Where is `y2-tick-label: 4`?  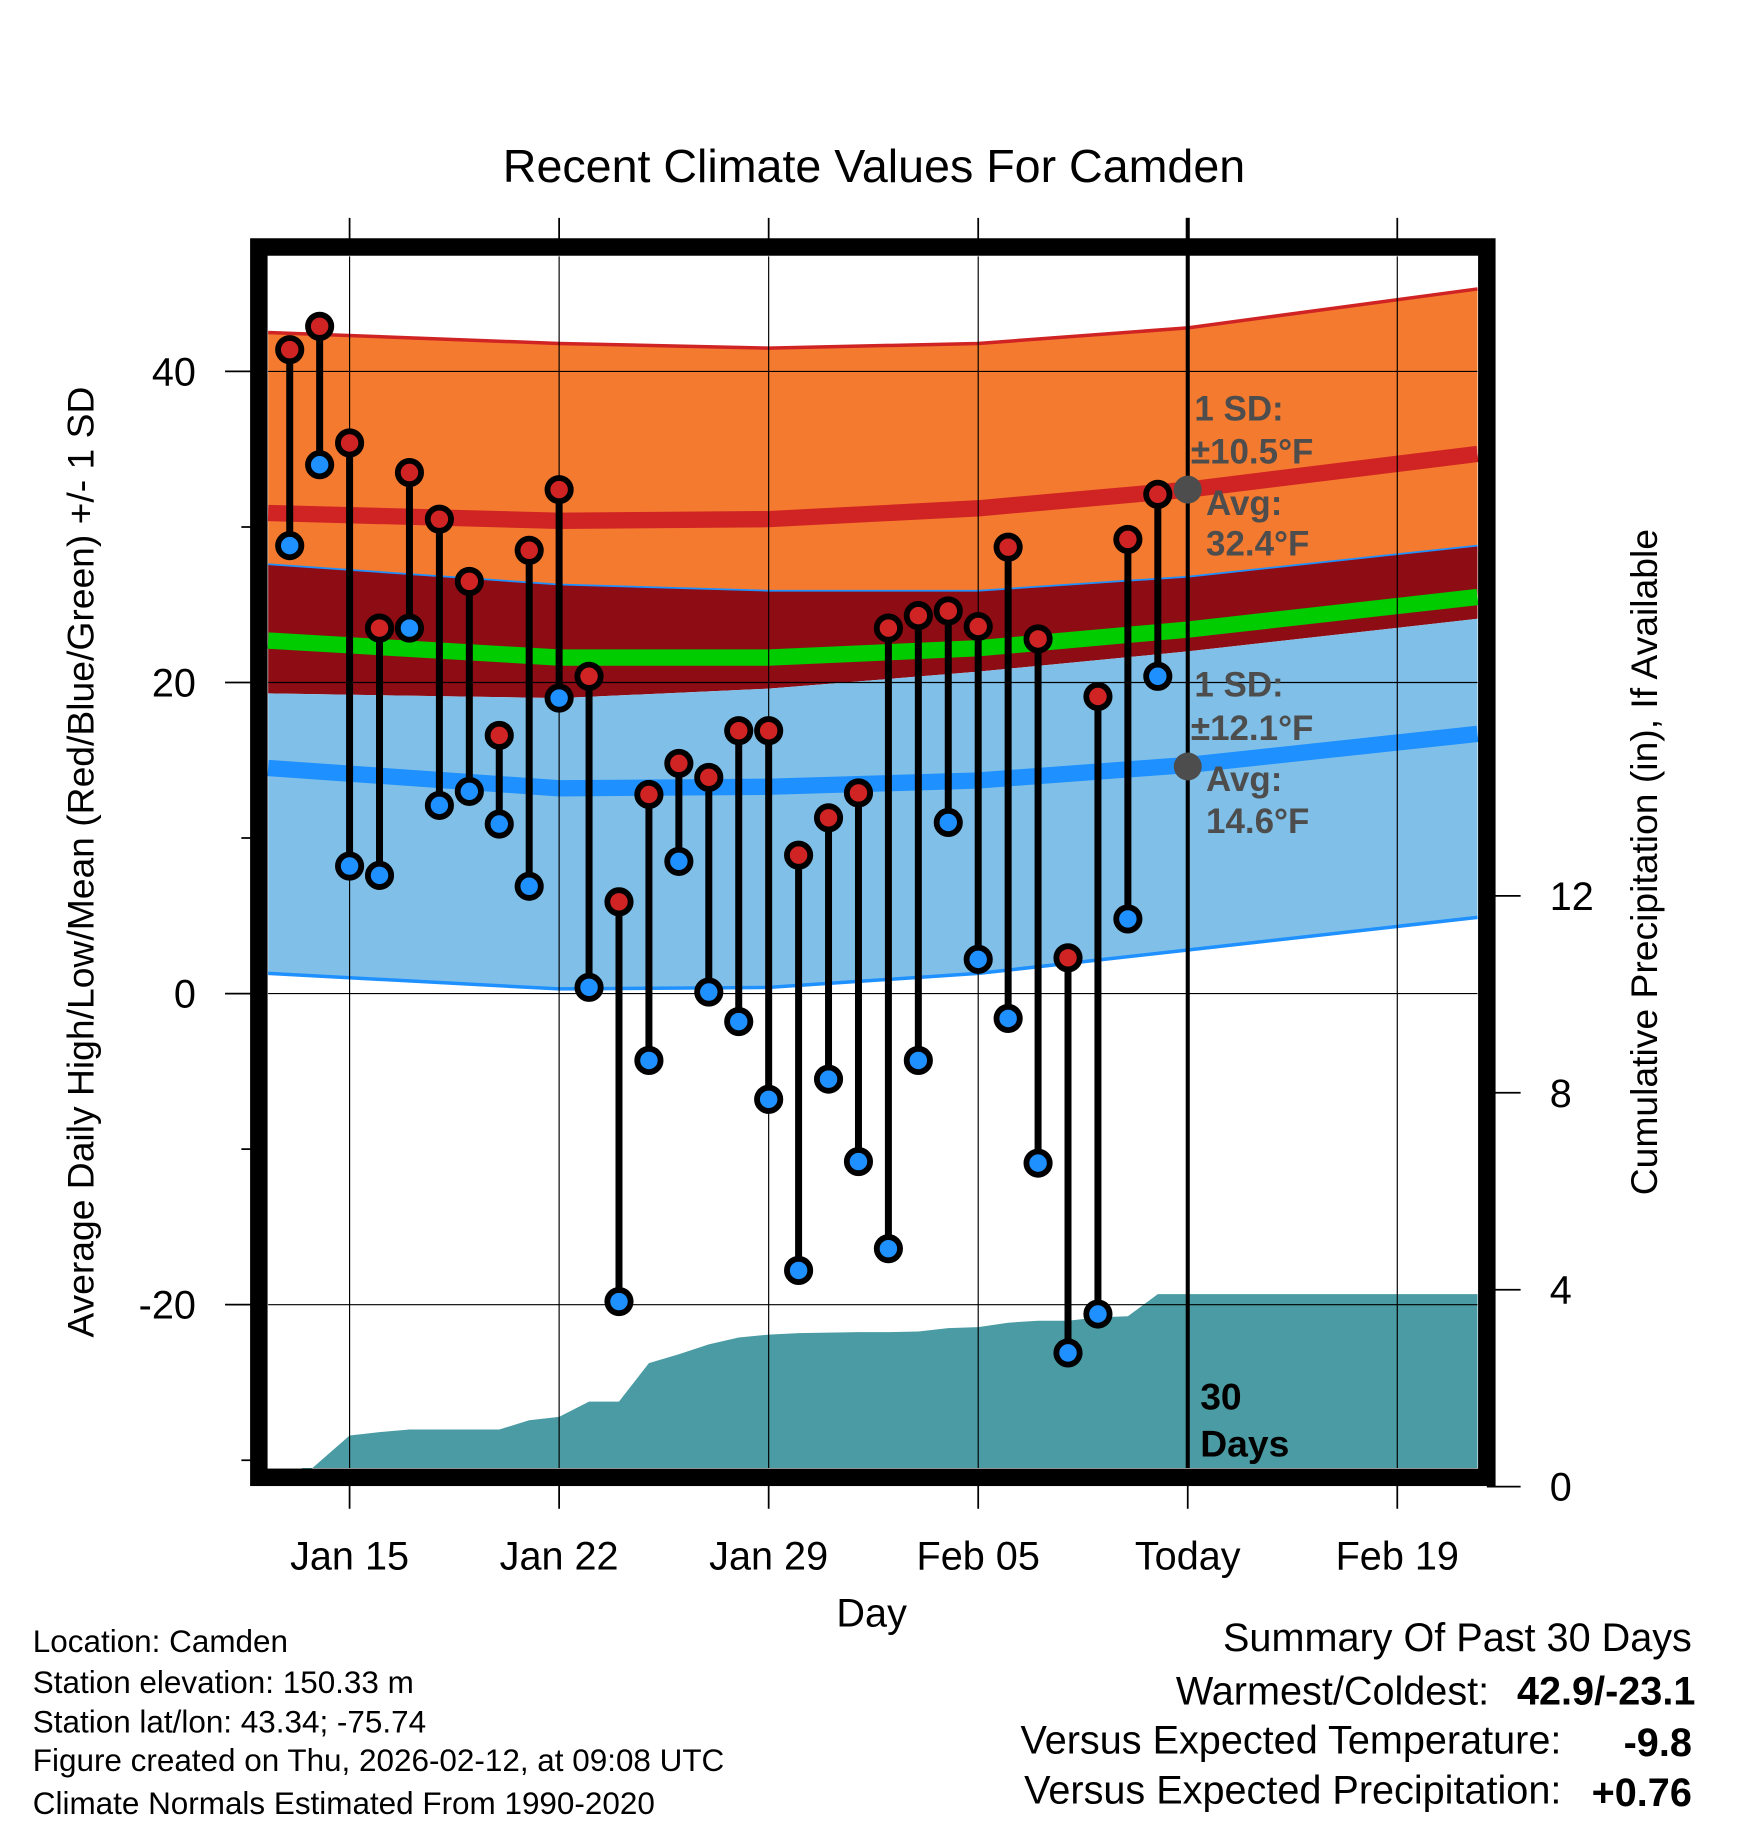
y2-tick-label: 4 is located at coordinates (1561, 1291).